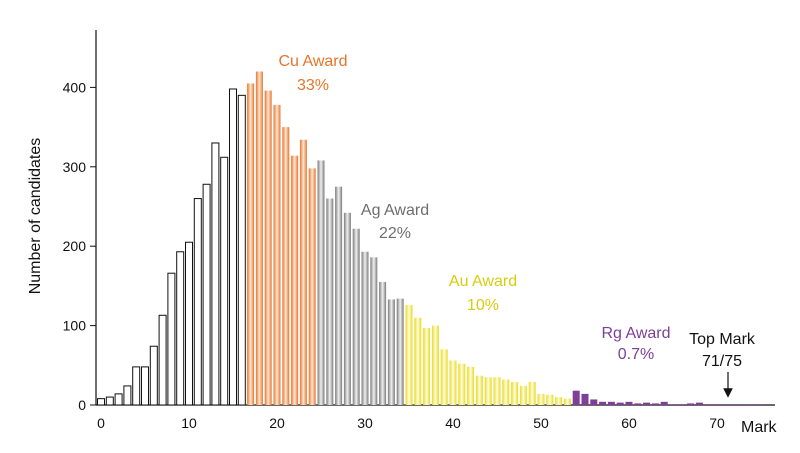 The height and width of the screenshot is (453, 800). I want to click on award-label-au: Au Award, so click(483, 281).